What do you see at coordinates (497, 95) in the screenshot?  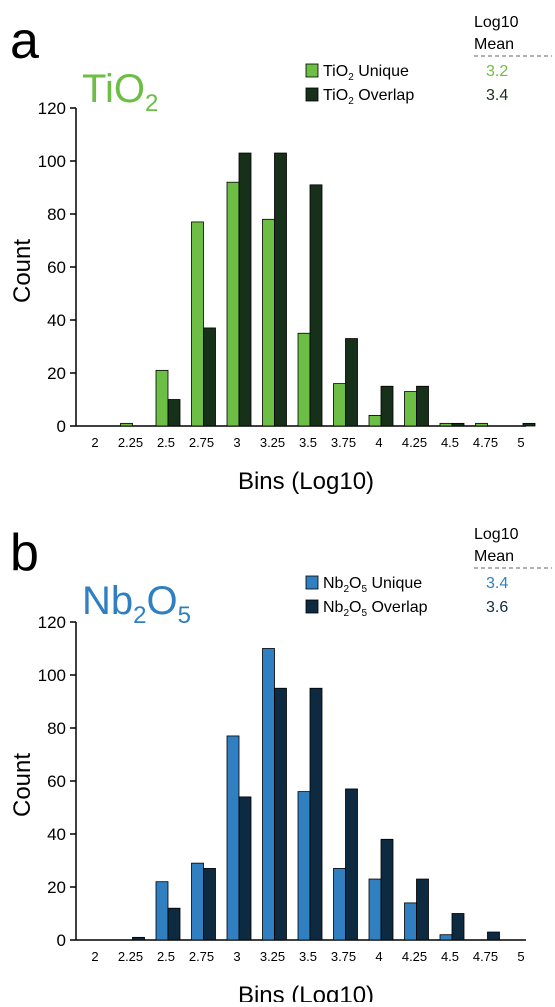 I see `legend-mean-overlap: 3.4` at bounding box center [497, 95].